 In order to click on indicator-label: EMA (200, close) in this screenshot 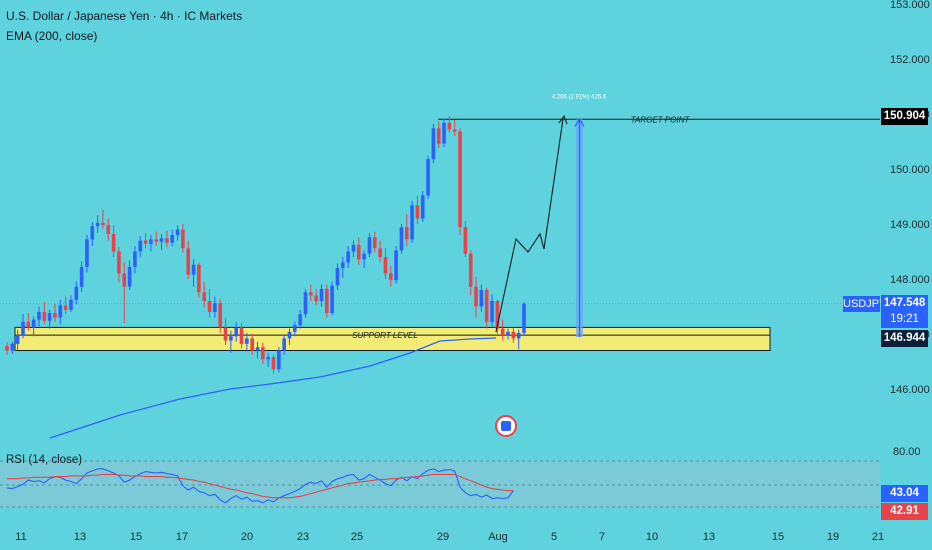, I will do `click(52, 36)`.